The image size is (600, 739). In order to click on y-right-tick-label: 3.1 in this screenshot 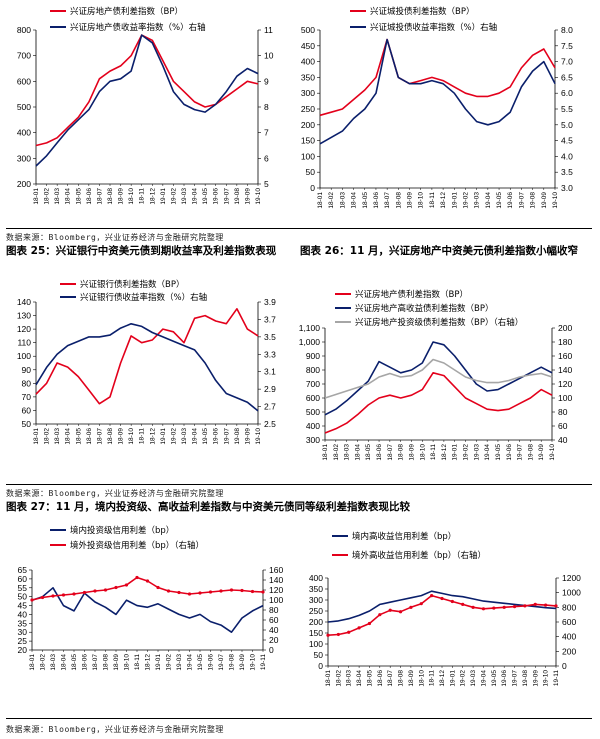, I will do `click(270, 372)`.